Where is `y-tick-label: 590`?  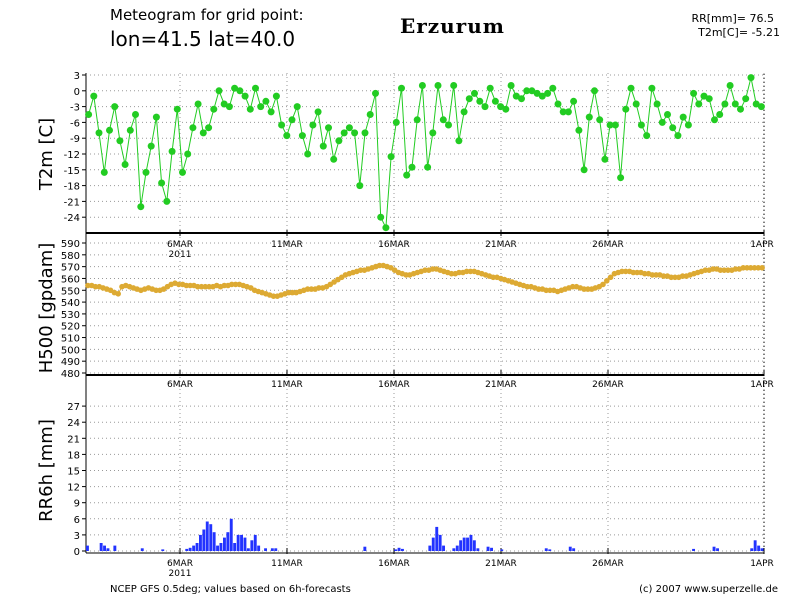 y-tick-label: 590 is located at coordinates (70, 244).